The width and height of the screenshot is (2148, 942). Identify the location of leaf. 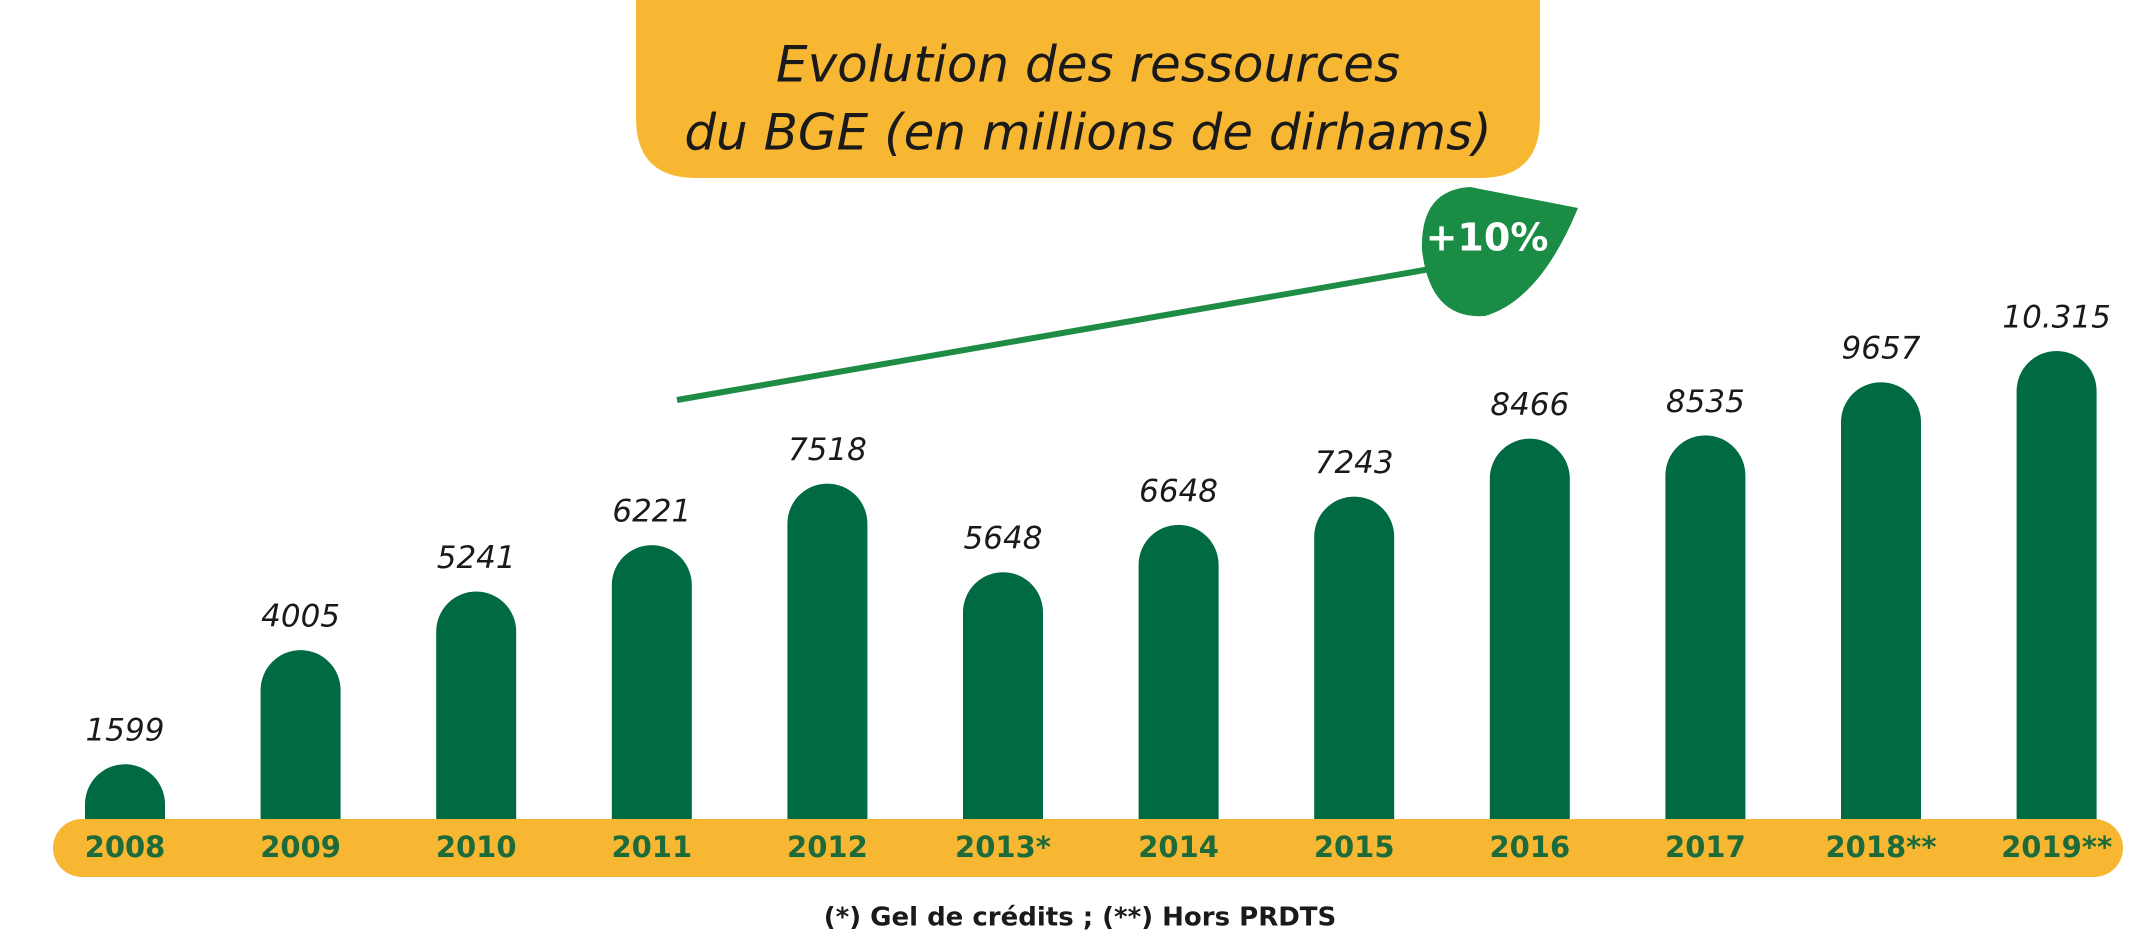
(1499, 252).